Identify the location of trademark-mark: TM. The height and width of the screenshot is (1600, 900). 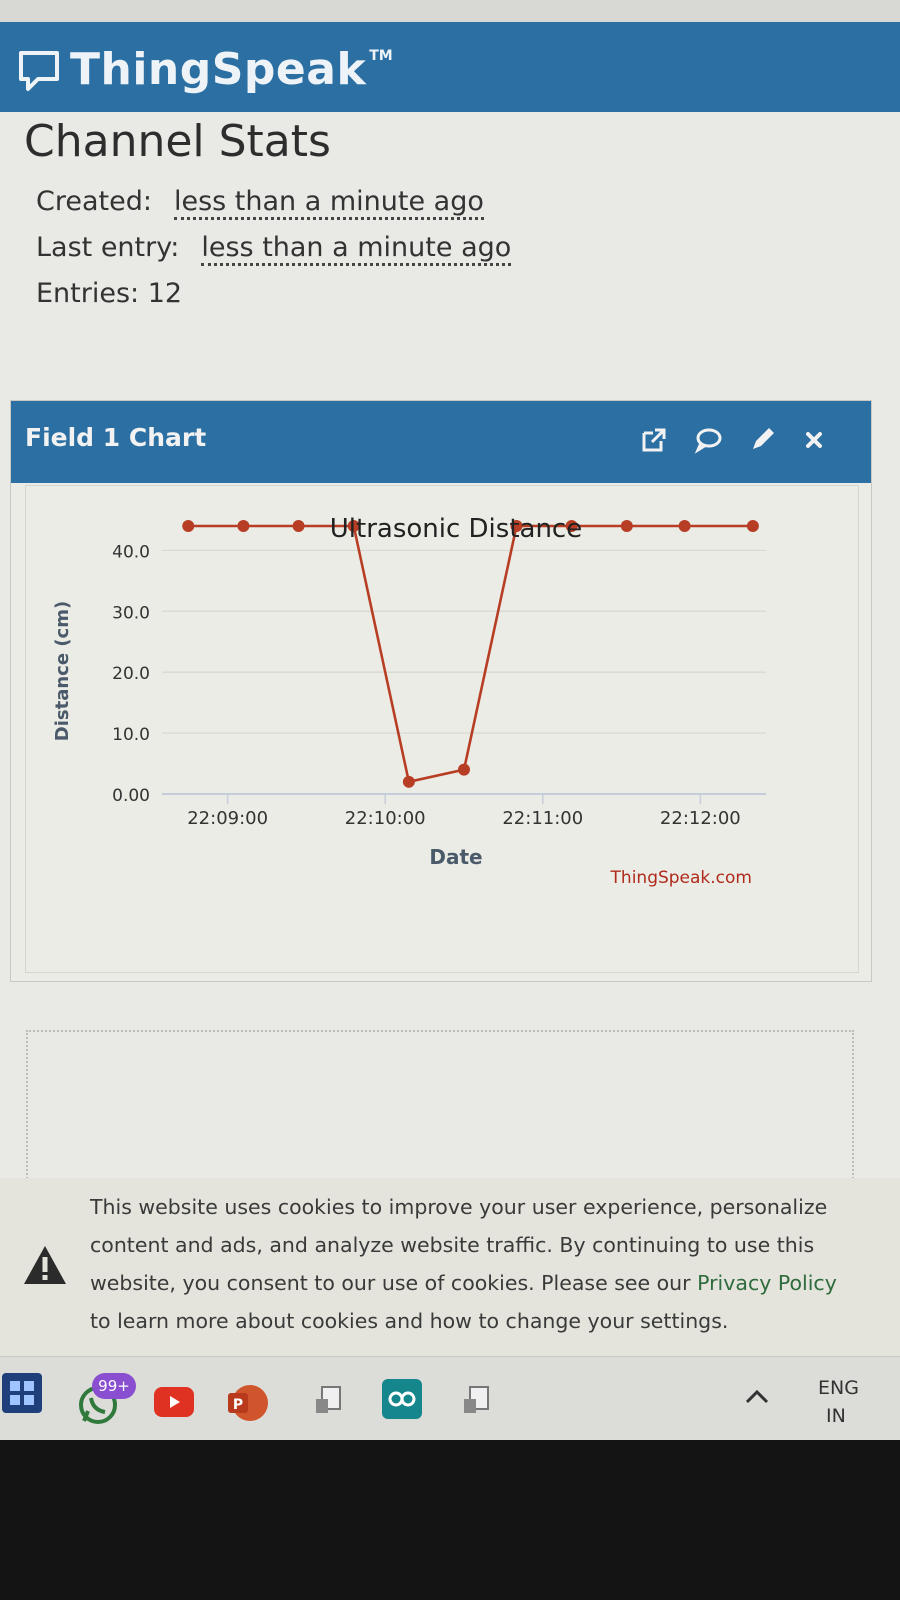
(381, 55).